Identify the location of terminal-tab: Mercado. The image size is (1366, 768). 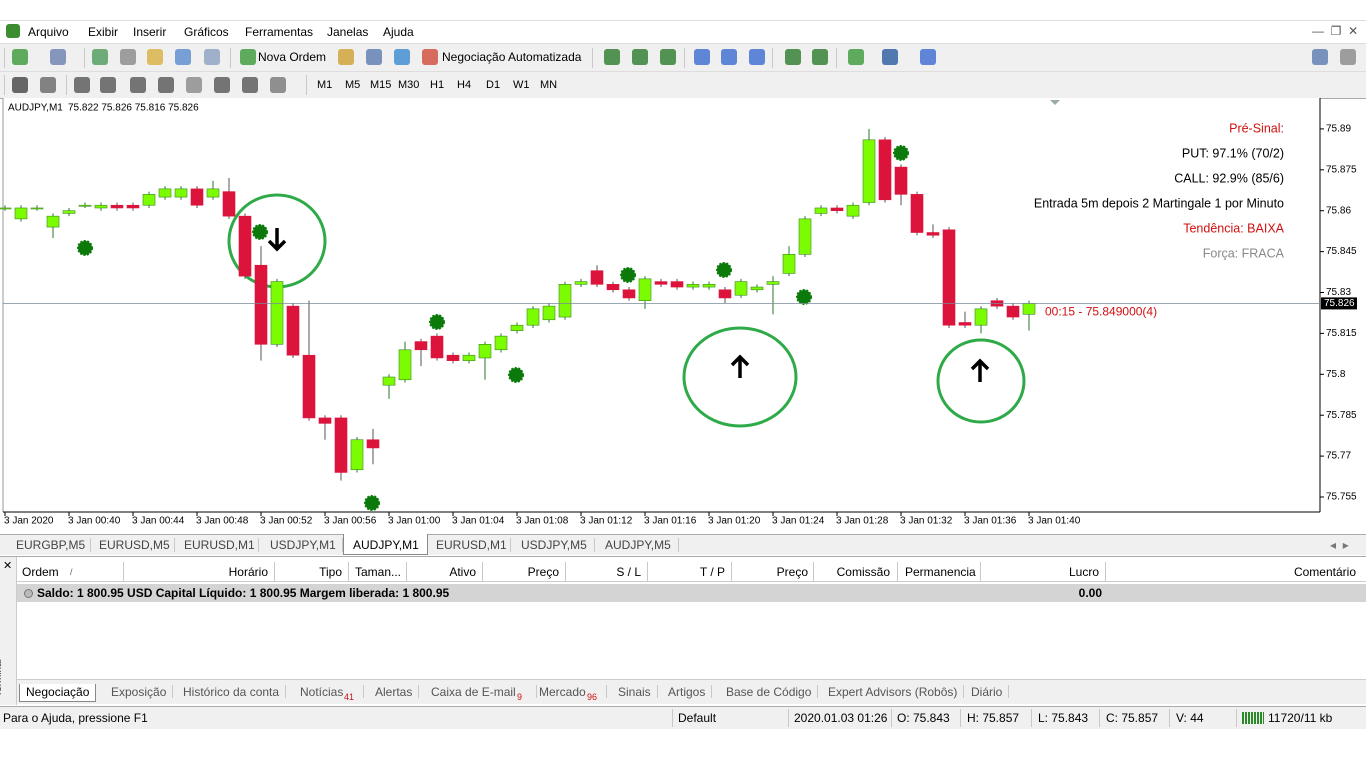
(562, 692).